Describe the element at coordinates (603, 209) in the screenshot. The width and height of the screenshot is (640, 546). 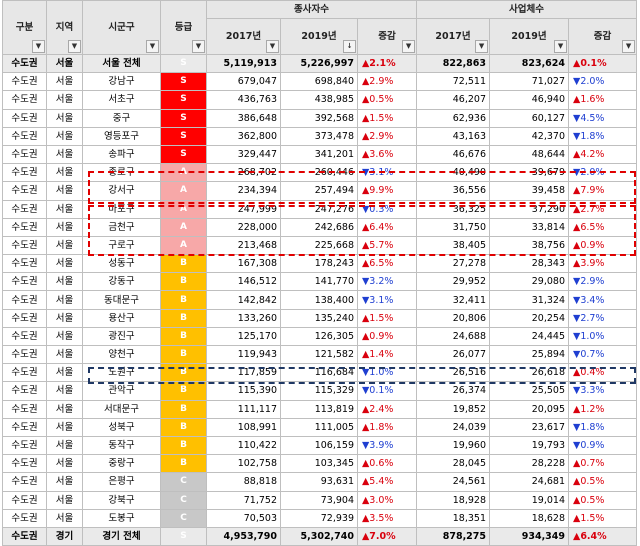
I see `cell-businesses-change: ▲2.7%` at that location.